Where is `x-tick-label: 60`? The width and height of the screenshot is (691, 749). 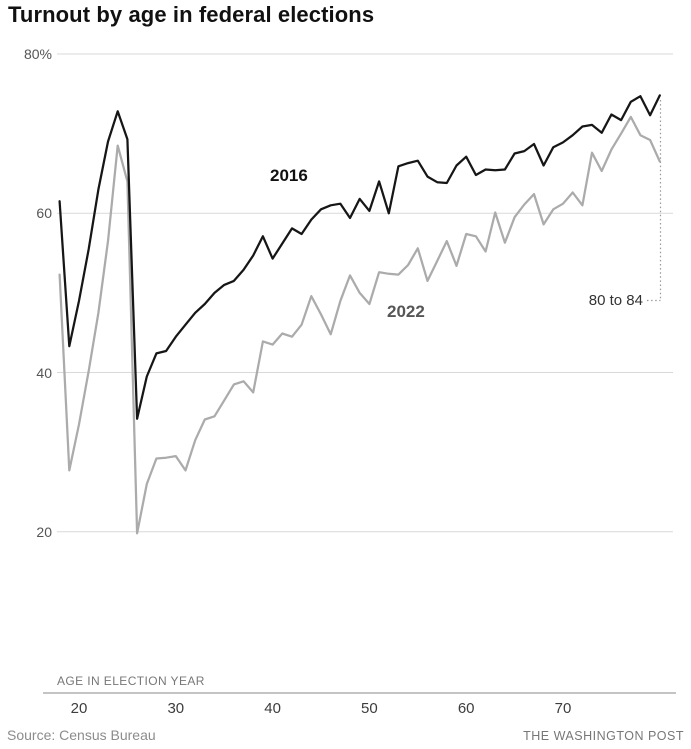
x-tick-label: 60 is located at coordinates (466, 708).